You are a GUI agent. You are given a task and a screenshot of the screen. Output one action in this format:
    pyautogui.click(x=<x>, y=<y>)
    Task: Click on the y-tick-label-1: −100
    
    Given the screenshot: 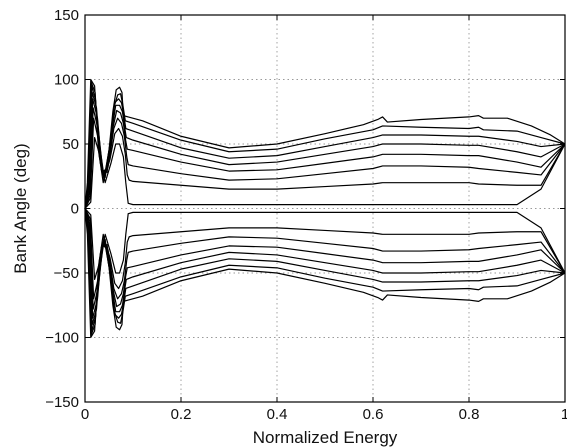 What is the action you would take?
    pyautogui.click(x=62, y=338)
    